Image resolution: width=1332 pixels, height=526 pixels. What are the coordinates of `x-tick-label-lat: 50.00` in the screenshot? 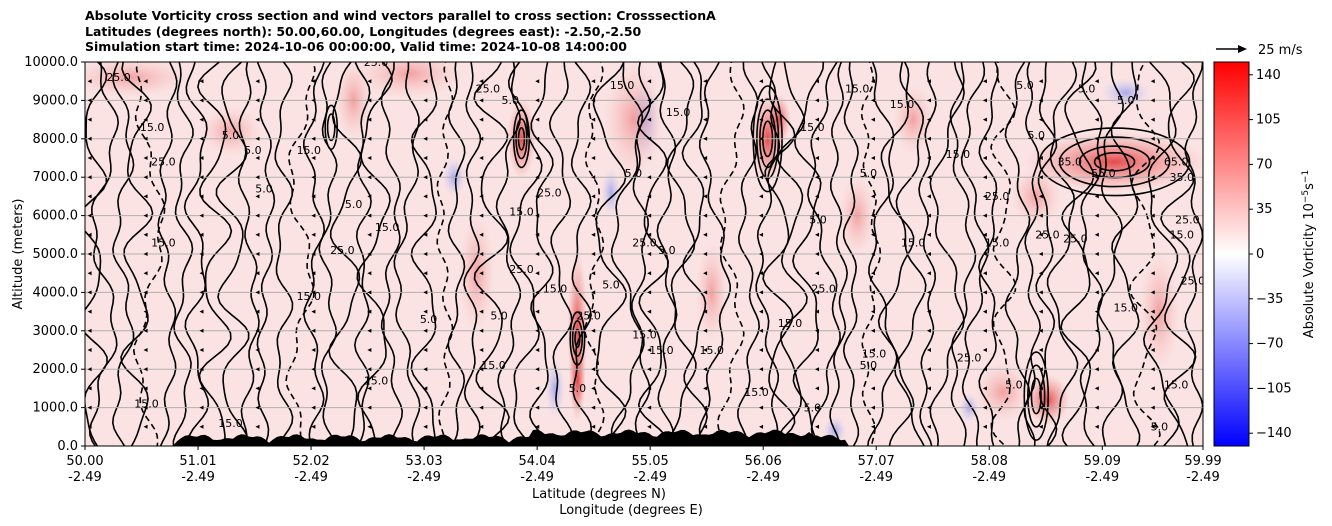 It's located at (84, 461).